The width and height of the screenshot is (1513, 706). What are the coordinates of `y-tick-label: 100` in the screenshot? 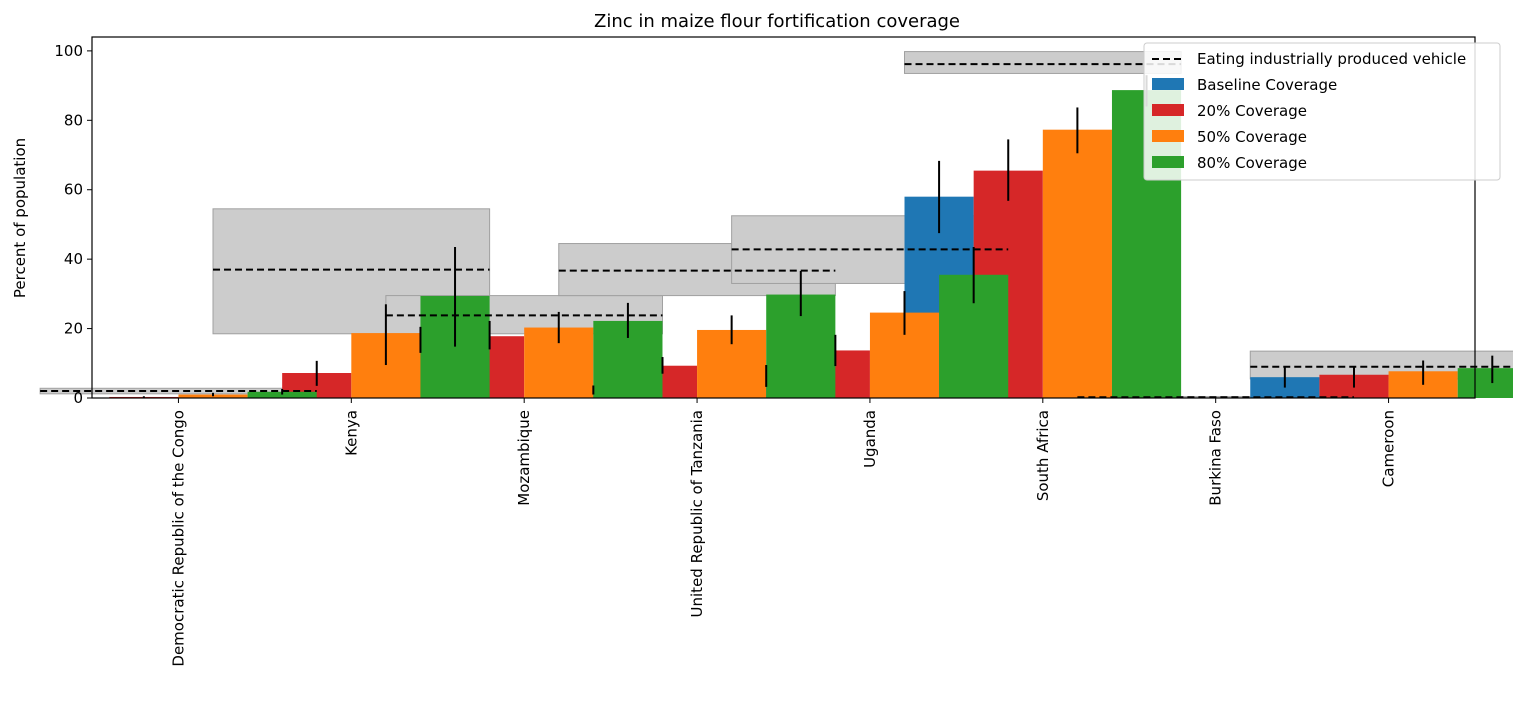 It's located at (68, 51).